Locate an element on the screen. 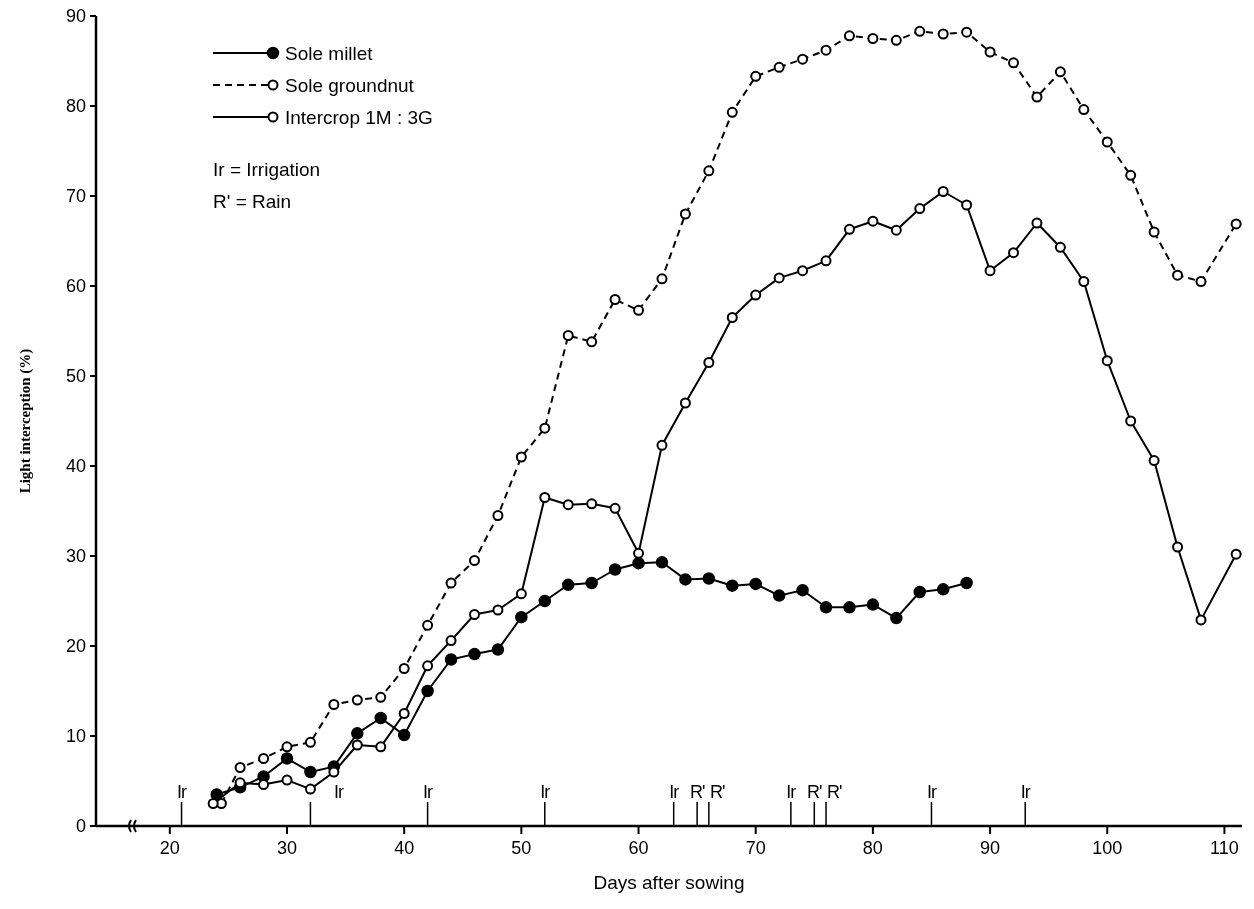 The image size is (1254, 909). x-tick-label: 20 is located at coordinates (169, 848).